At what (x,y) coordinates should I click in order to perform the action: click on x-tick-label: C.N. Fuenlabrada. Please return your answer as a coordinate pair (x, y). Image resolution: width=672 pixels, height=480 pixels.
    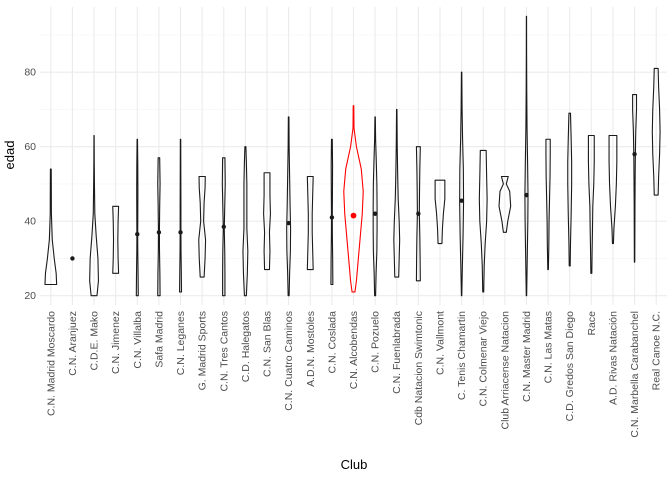
    Looking at the image, I should click on (397, 352).